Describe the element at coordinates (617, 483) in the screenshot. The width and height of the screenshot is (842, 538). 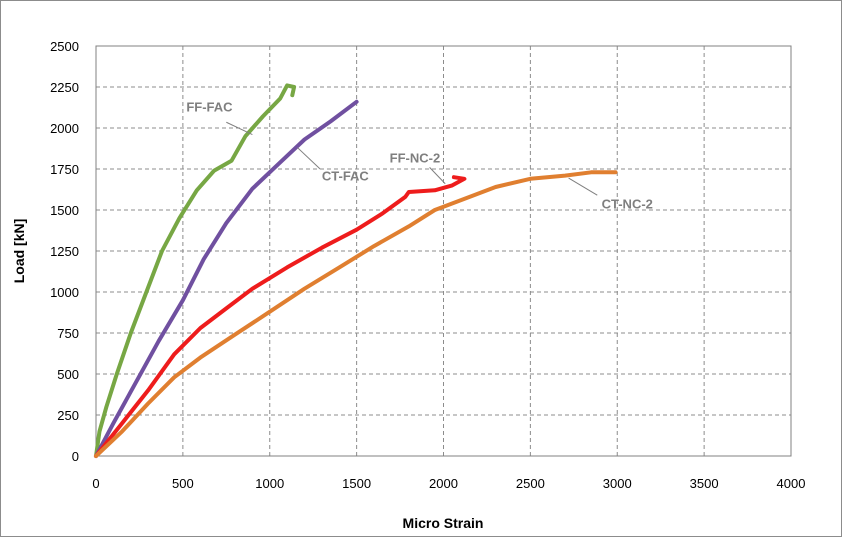
I see `x-tick-label: 3000` at that location.